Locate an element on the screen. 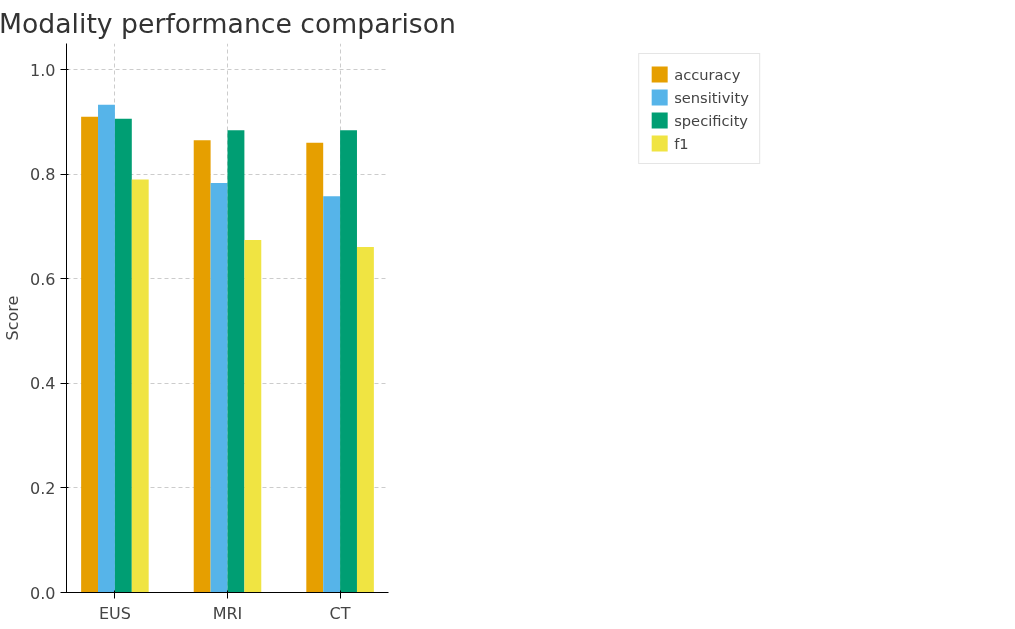 The height and width of the screenshot is (629, 1015). x-tick-label: EUS is located at coordinates (114, 613).